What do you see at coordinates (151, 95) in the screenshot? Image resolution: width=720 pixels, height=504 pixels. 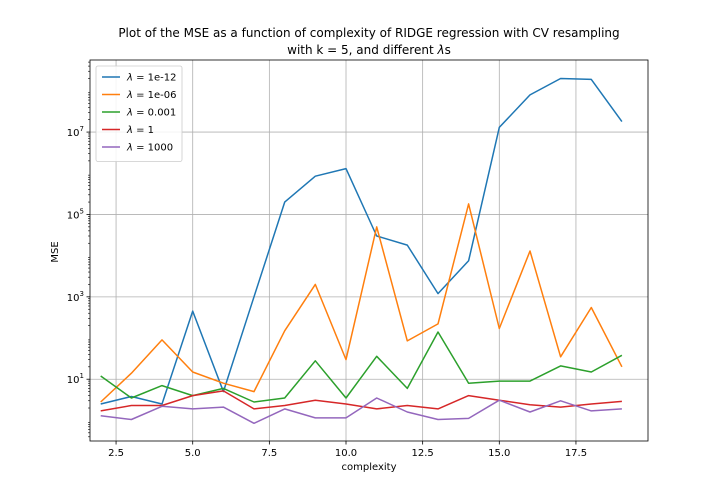 I see `legend-label: λ = 1e-06` at bounding box center [151, 95].